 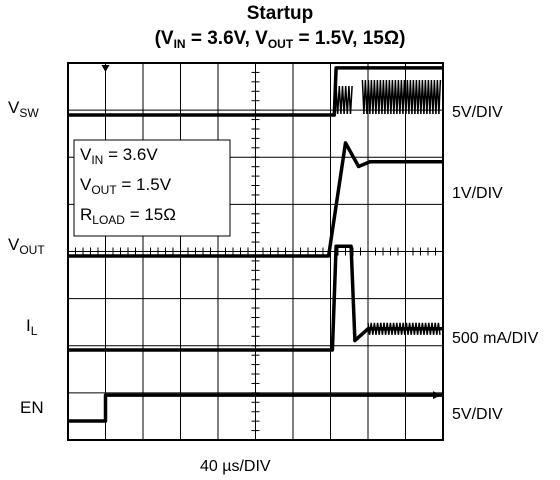 I want to click on channel-label-vsw: VSW, so click(x=23, y=109).